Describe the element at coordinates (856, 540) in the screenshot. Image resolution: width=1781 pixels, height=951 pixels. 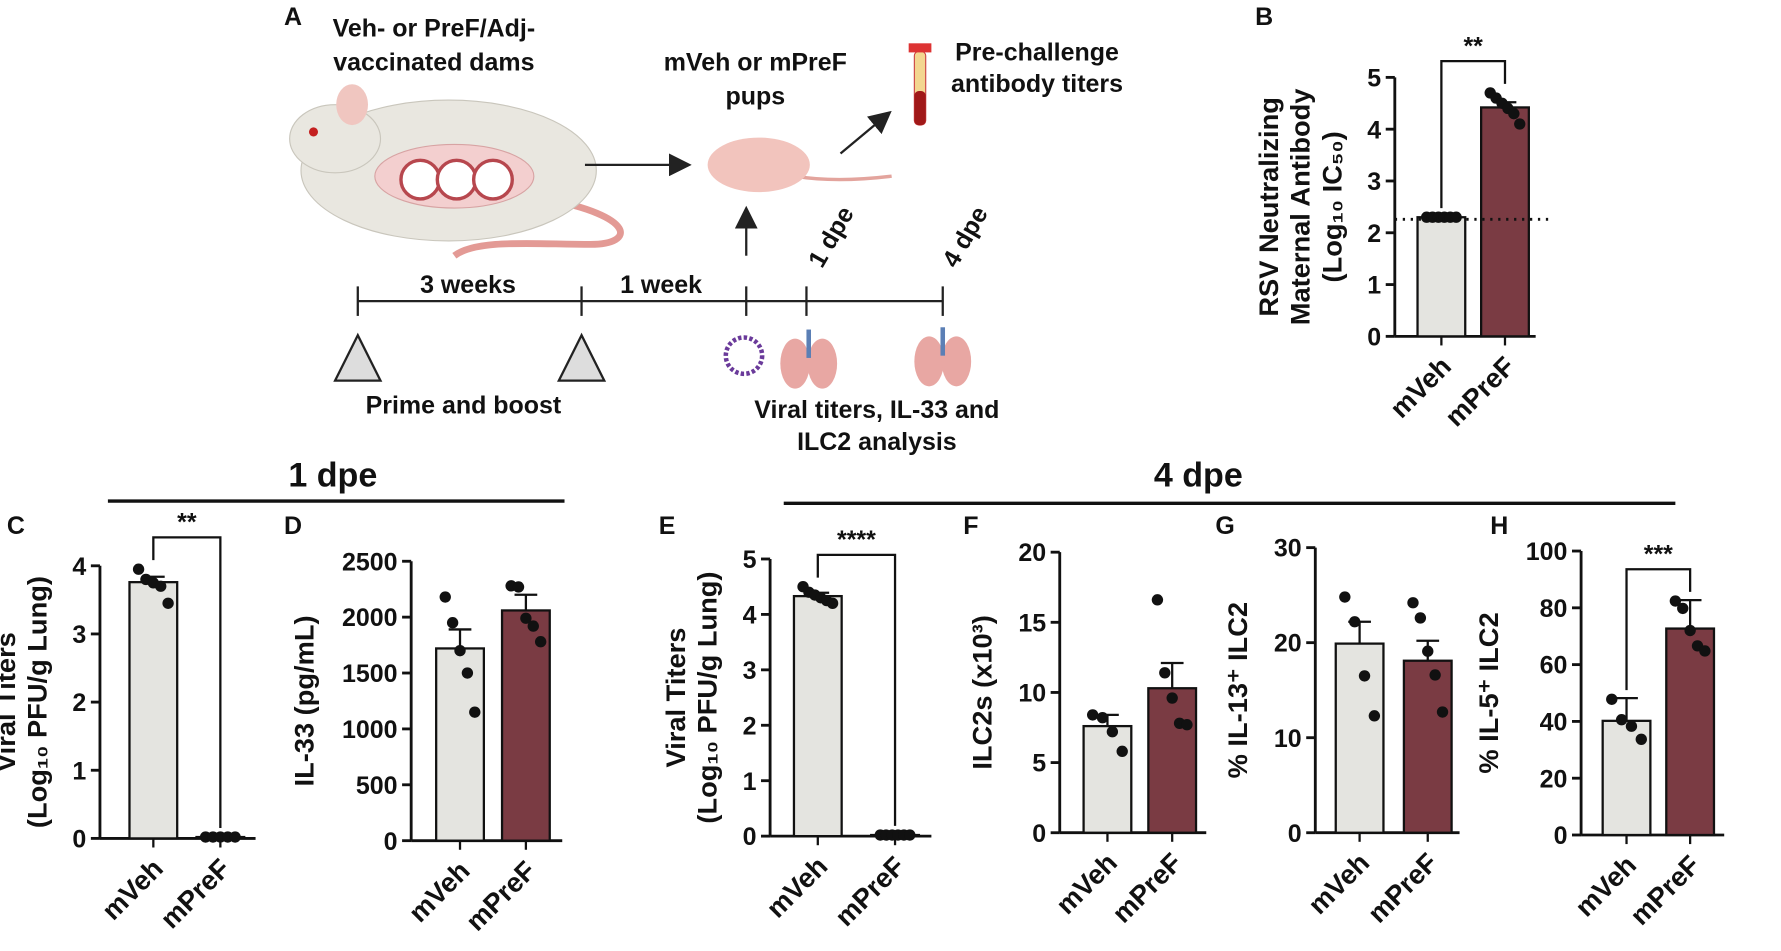
I see `significance-label: ****` at that location.